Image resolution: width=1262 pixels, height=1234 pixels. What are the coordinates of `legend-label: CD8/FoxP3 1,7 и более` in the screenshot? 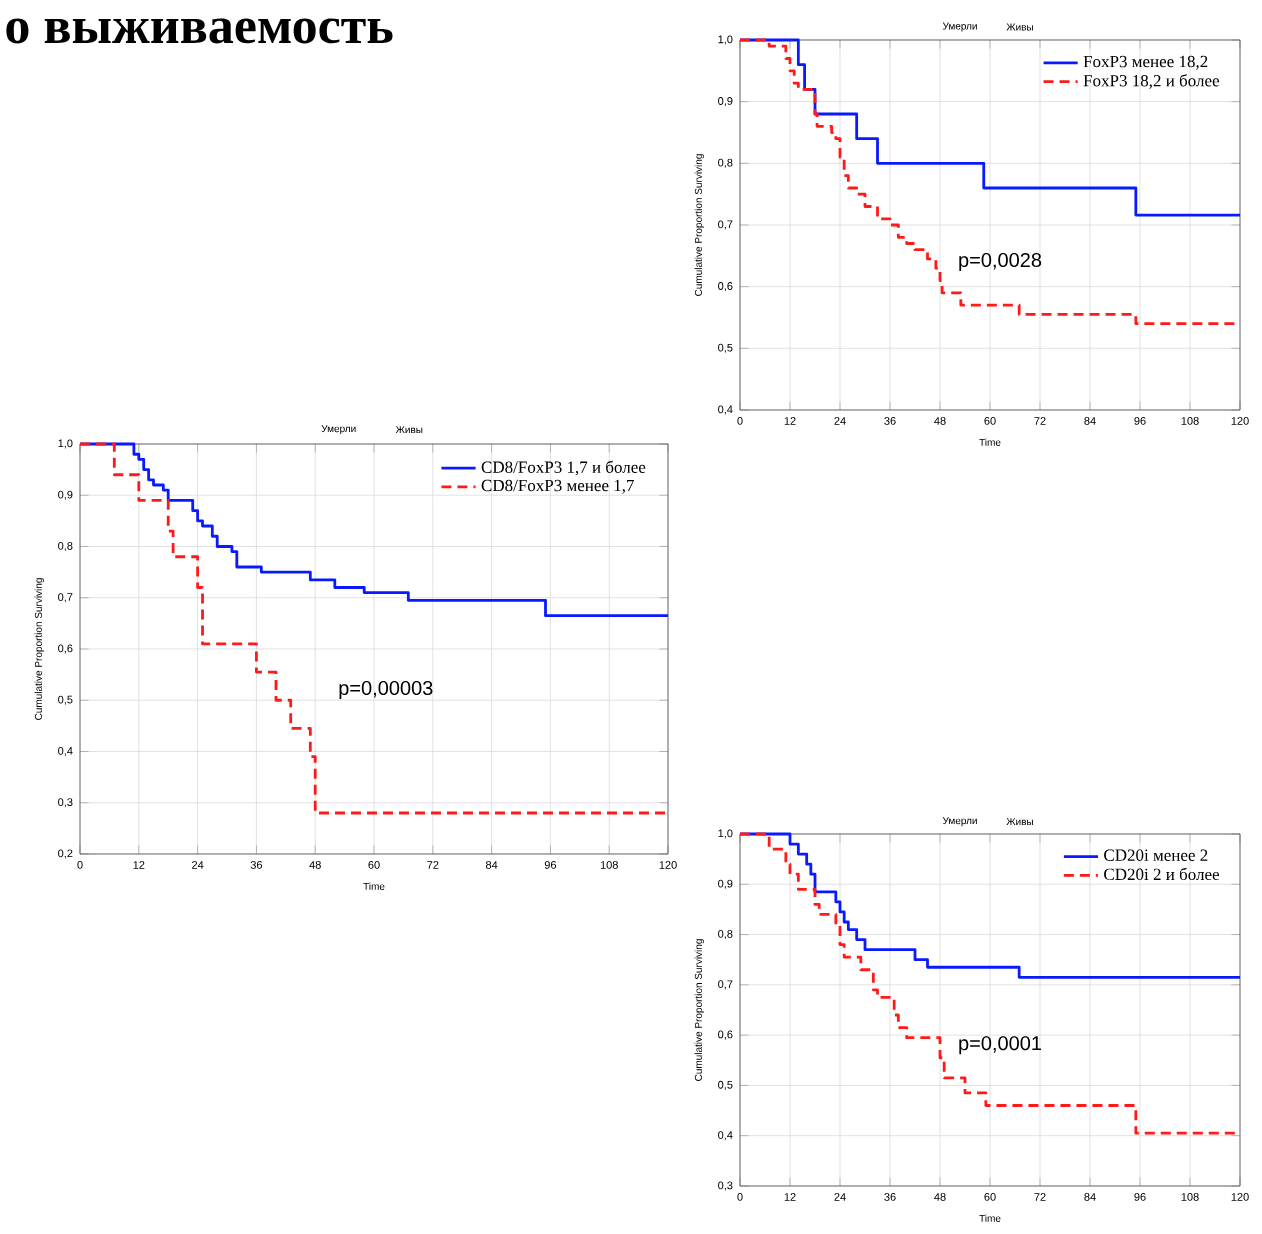 It's located at (563, 468).